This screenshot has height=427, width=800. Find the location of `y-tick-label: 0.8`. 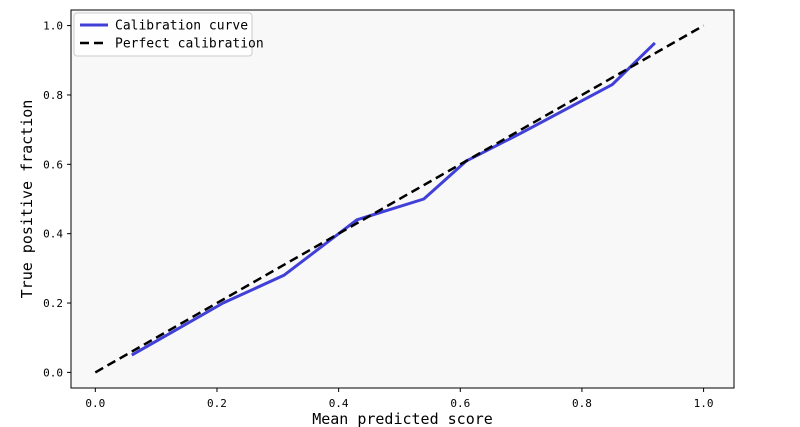

y-tick-label: 0.8 is located at coordinates (53, 95).